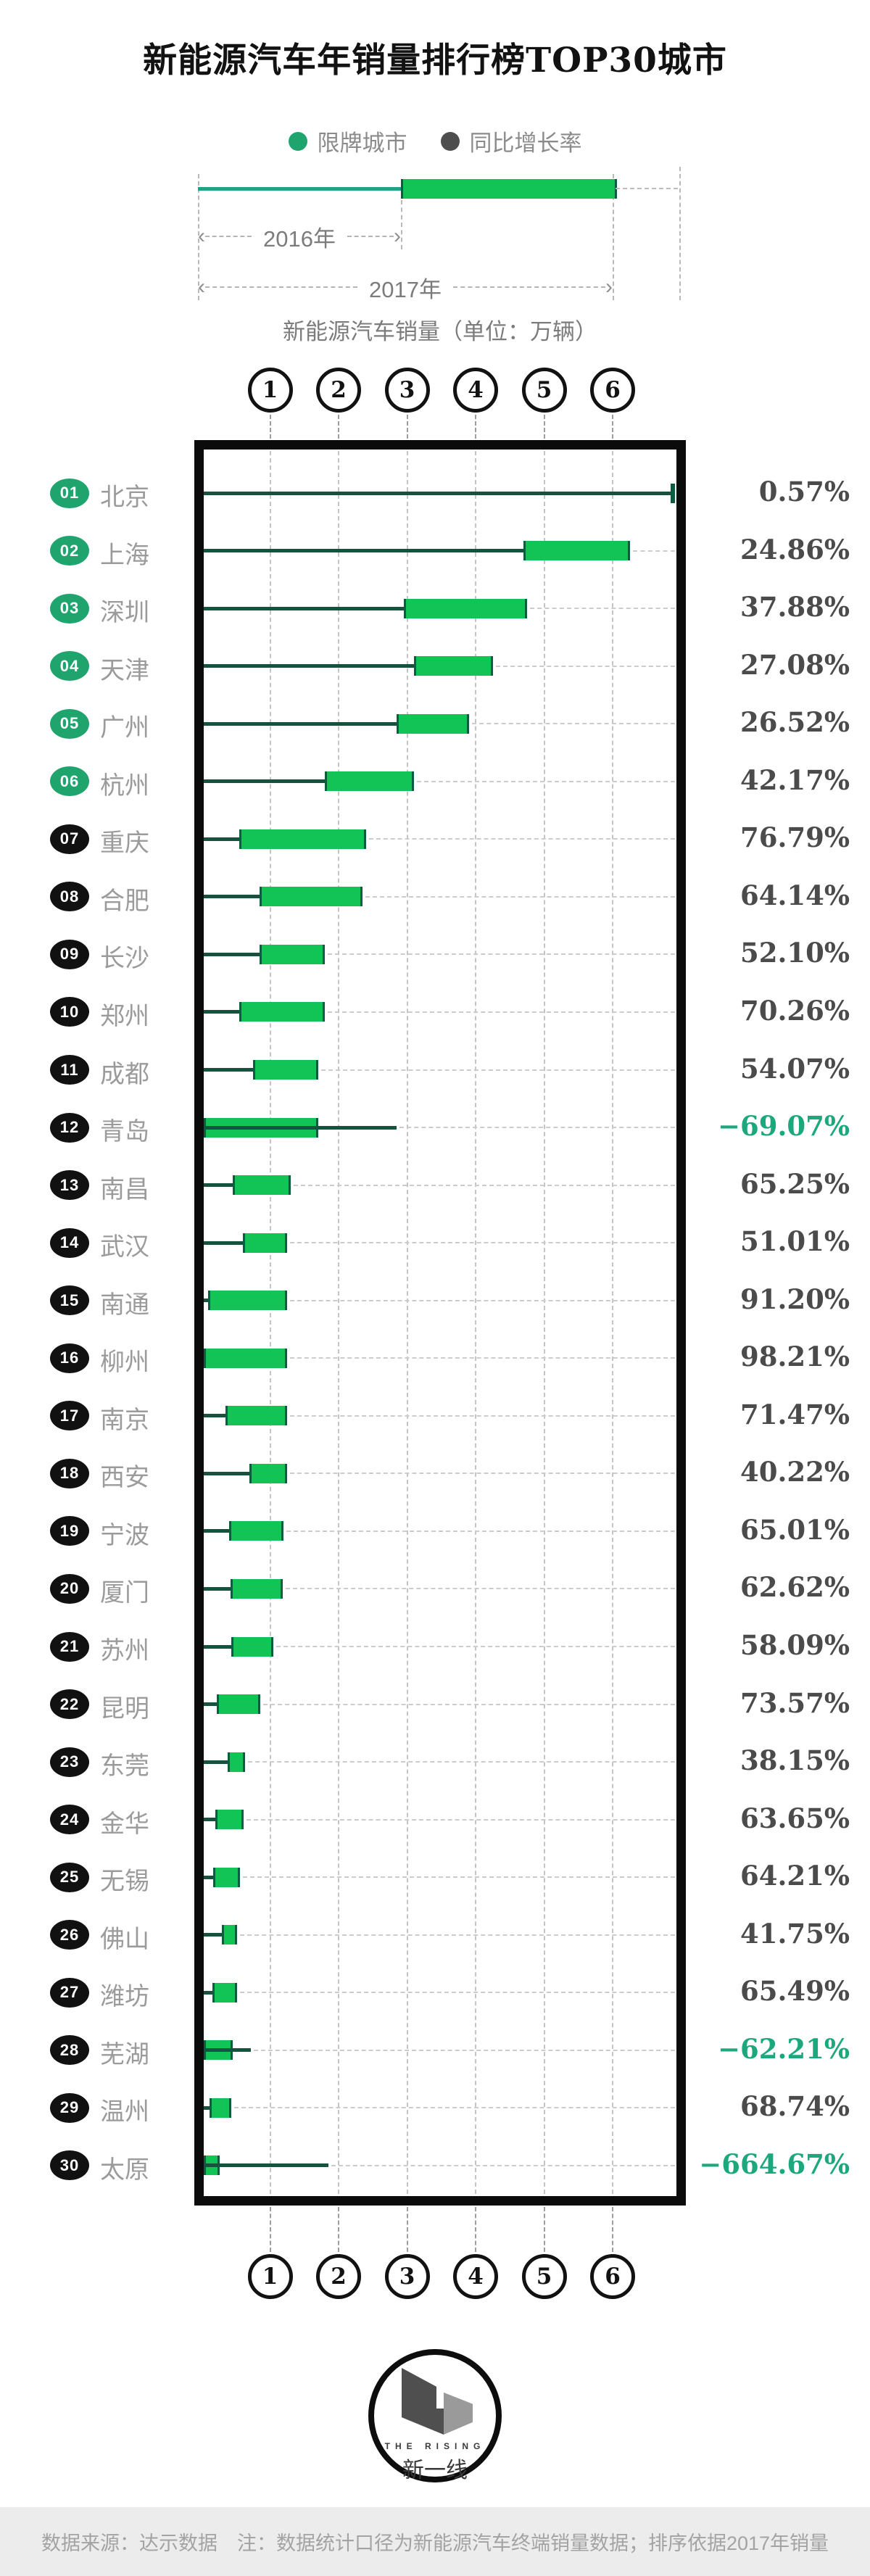 This screenshot has width=870, height=2576. What do you see at coordinates (69, 2051) in the screenshot?
I see `rank-badge: 28` at bounding box center [69, 2051].